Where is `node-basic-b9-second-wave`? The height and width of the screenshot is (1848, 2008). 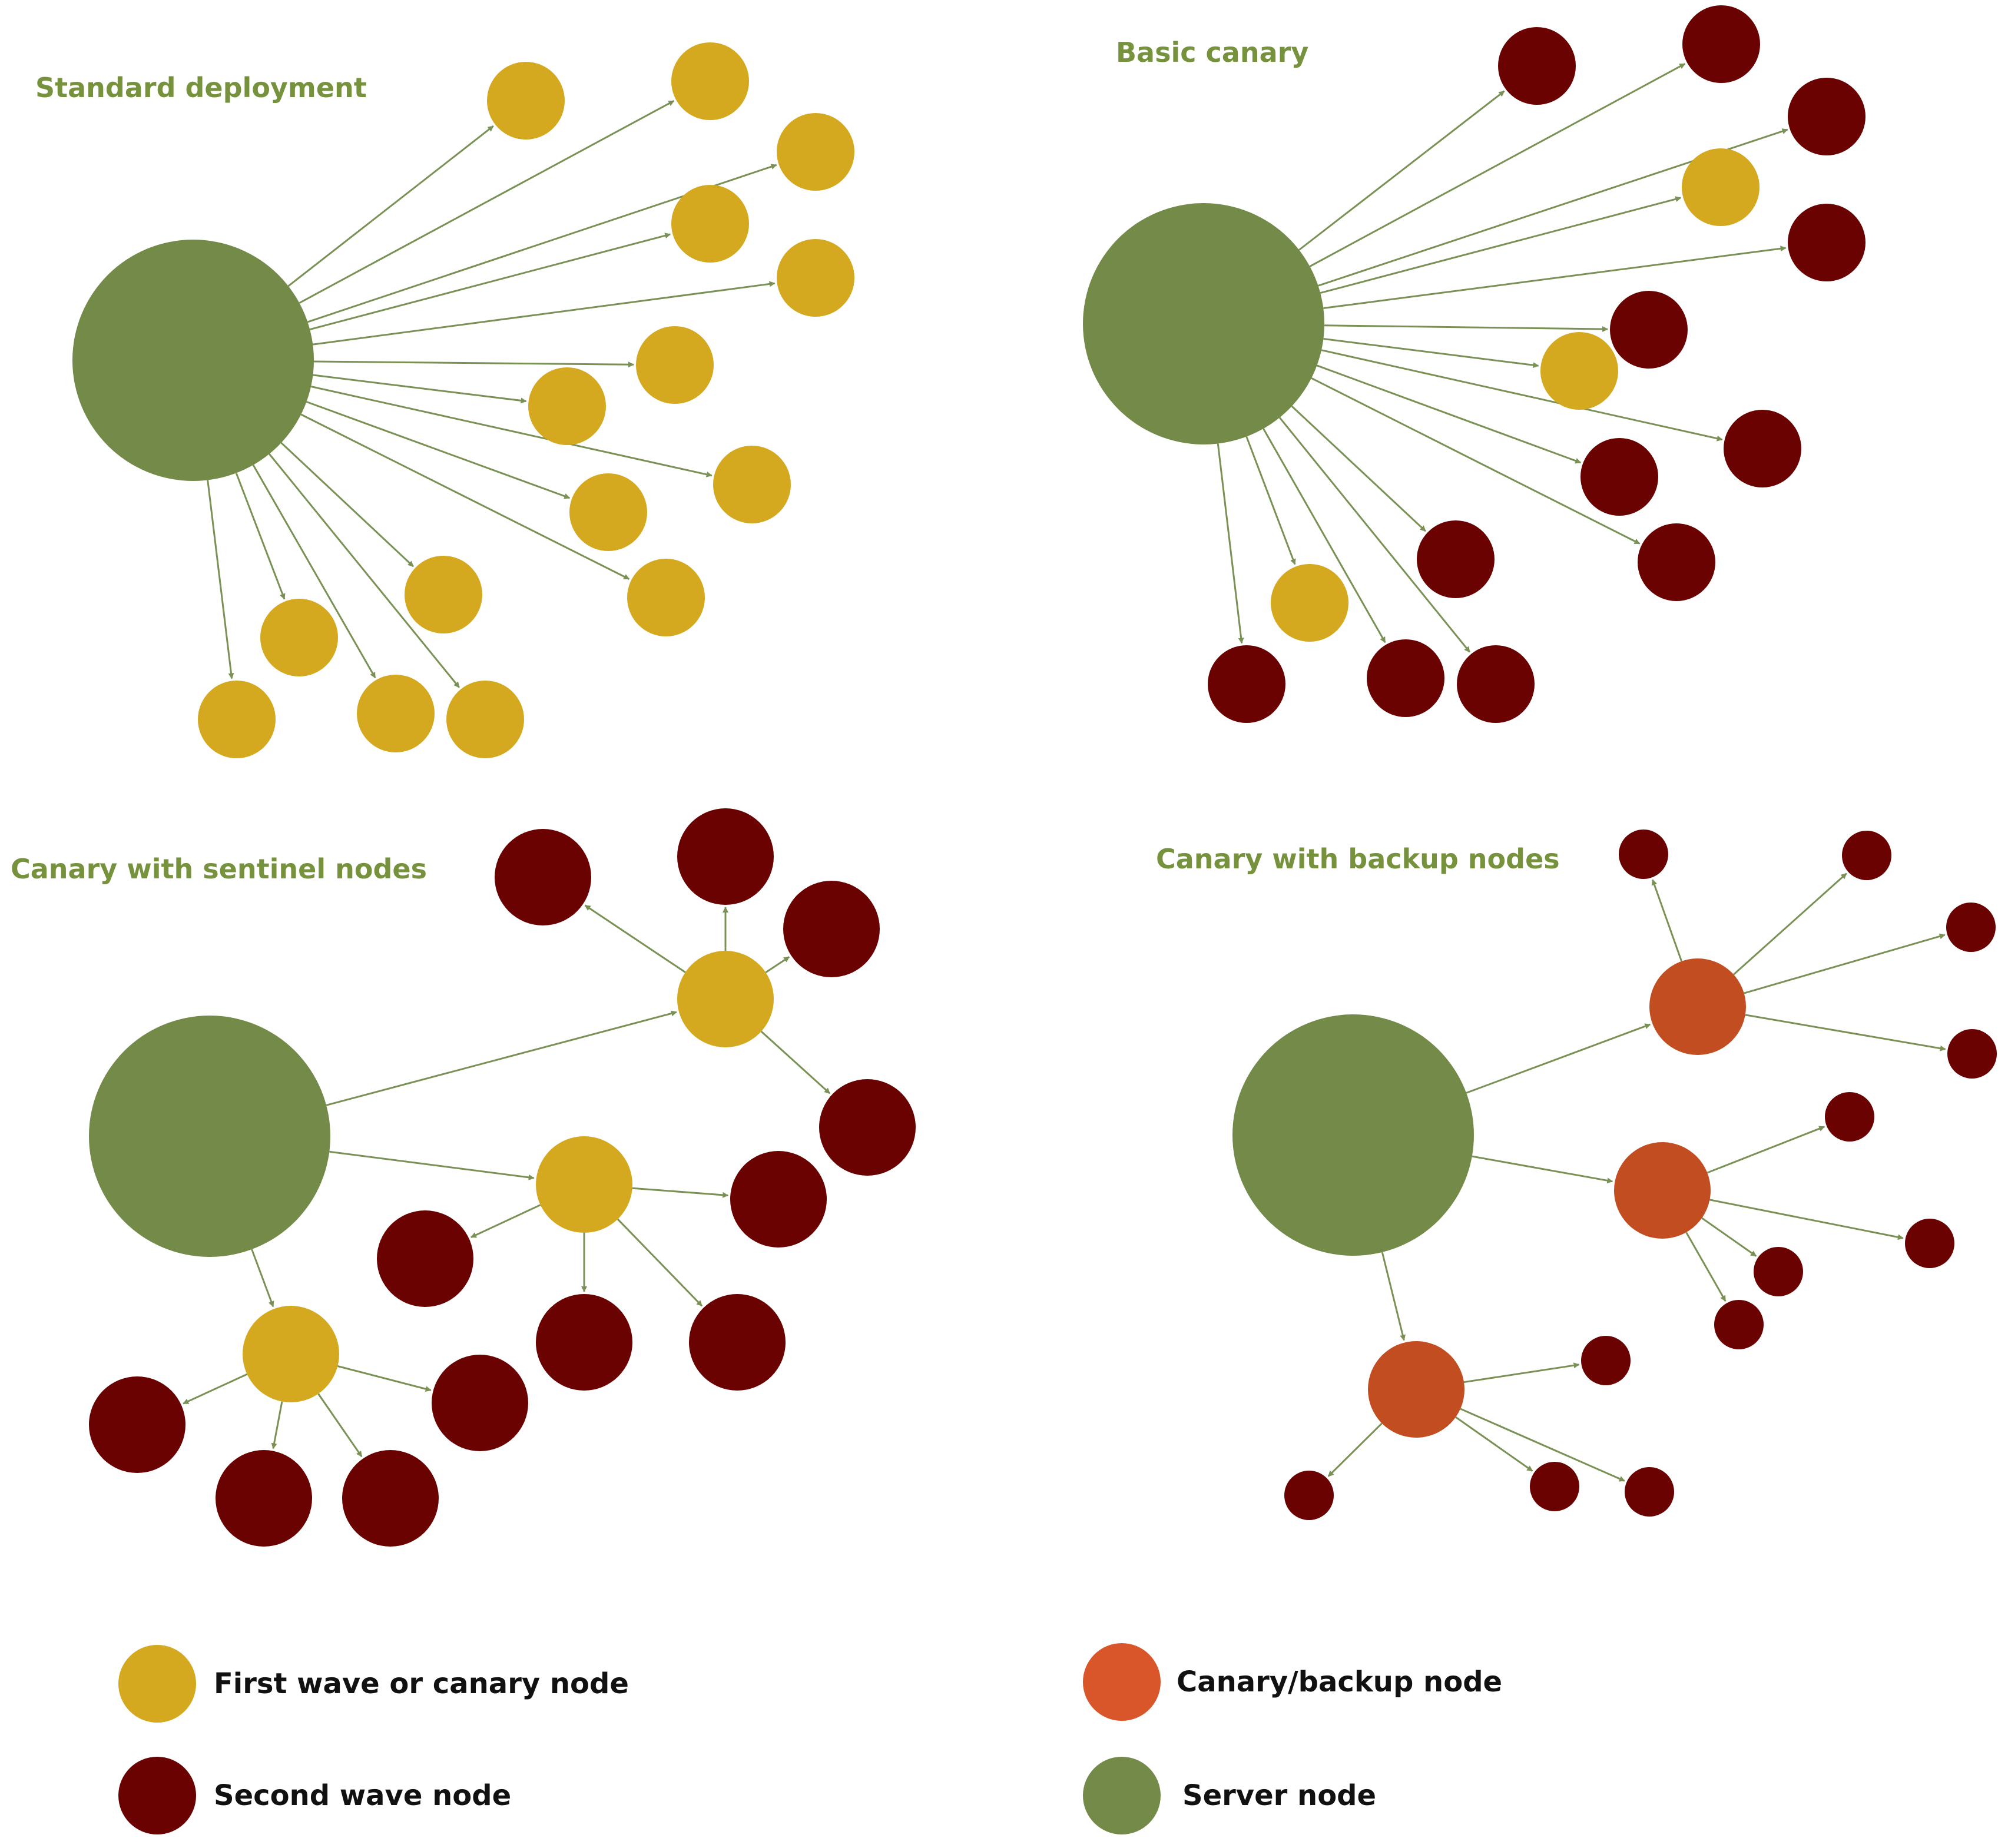 node-basic-b9-second-wave is located at coordinates (1619, 477).